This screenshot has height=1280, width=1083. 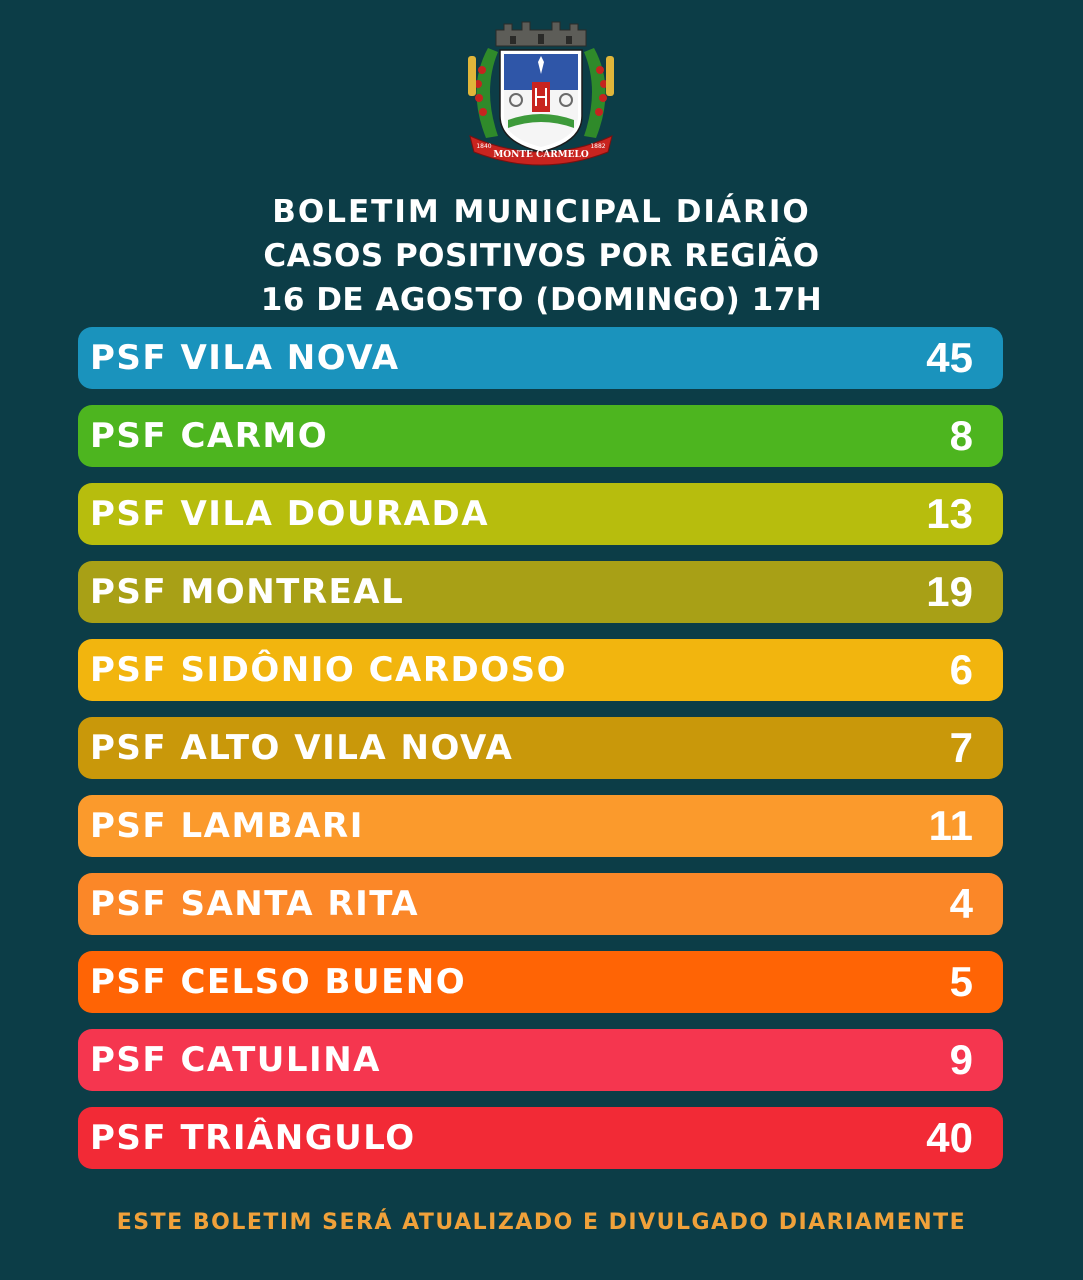 I want to click on region-case-count: 11, so click(x=950, y=825).